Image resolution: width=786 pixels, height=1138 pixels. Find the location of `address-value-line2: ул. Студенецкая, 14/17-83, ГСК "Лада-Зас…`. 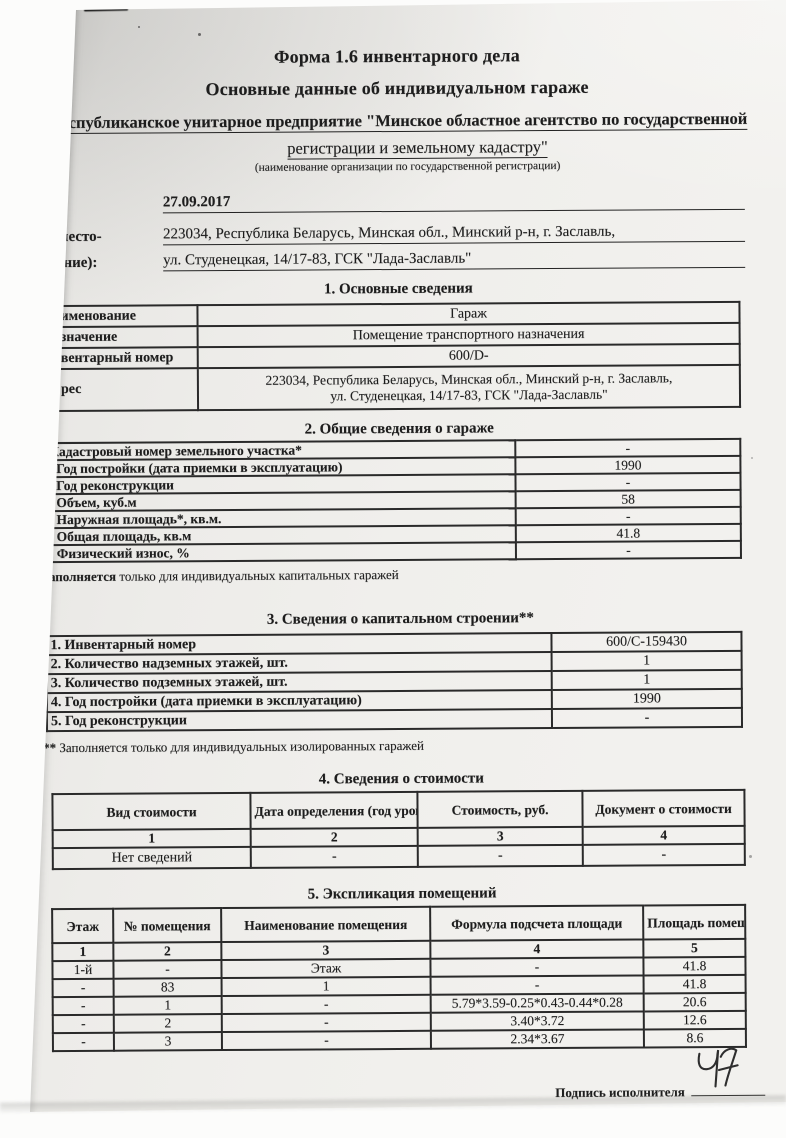

address-value-line2: ул. Студенецкая, 14/17-83, ГСК "Лада-Зас… is located at coordinates (469, 395).